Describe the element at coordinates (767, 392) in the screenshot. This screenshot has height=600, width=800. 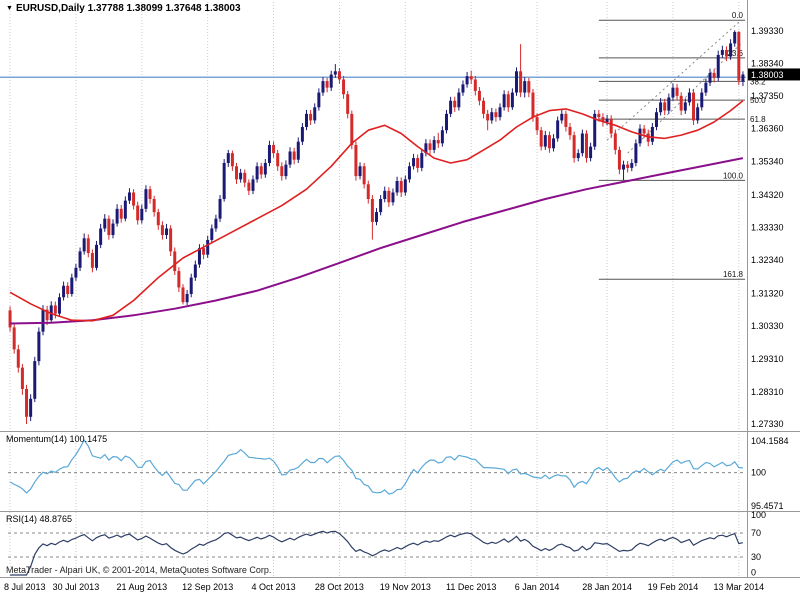
I see `price-tick-label: 1.28310` at that location.